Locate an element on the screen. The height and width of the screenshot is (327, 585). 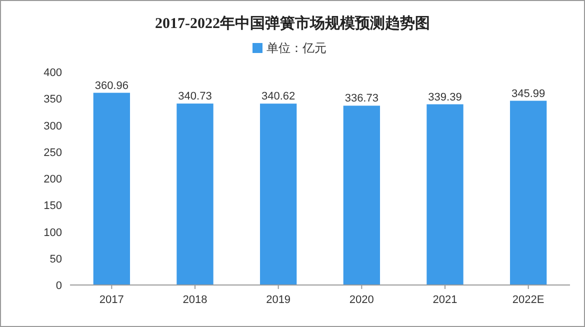
data-label: 345.99 is located at coordinates (529, 94).